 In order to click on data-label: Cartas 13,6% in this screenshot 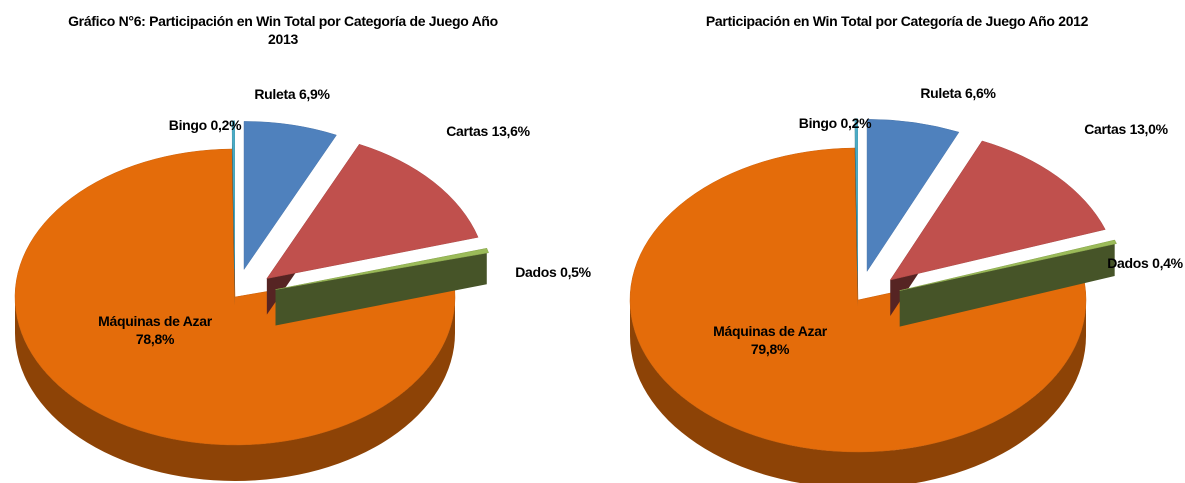, I will do `click(488, 131)`.